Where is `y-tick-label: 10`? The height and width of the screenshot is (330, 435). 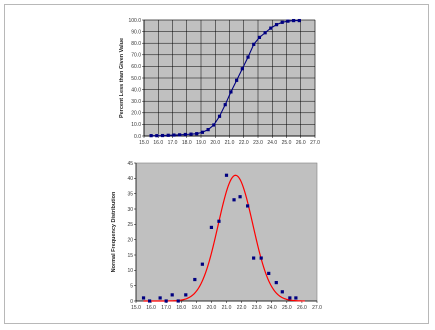 y-tick-label: 10 is located at coordinates (130, 271).